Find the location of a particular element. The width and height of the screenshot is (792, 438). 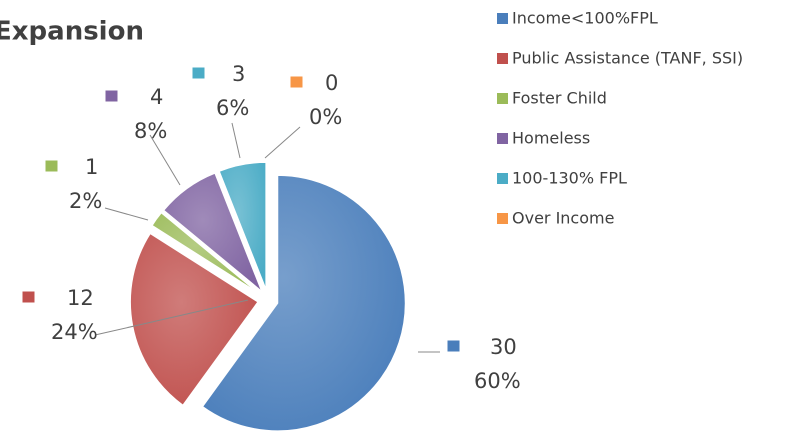

data-label: 0 is located at coordinates (331, 83).